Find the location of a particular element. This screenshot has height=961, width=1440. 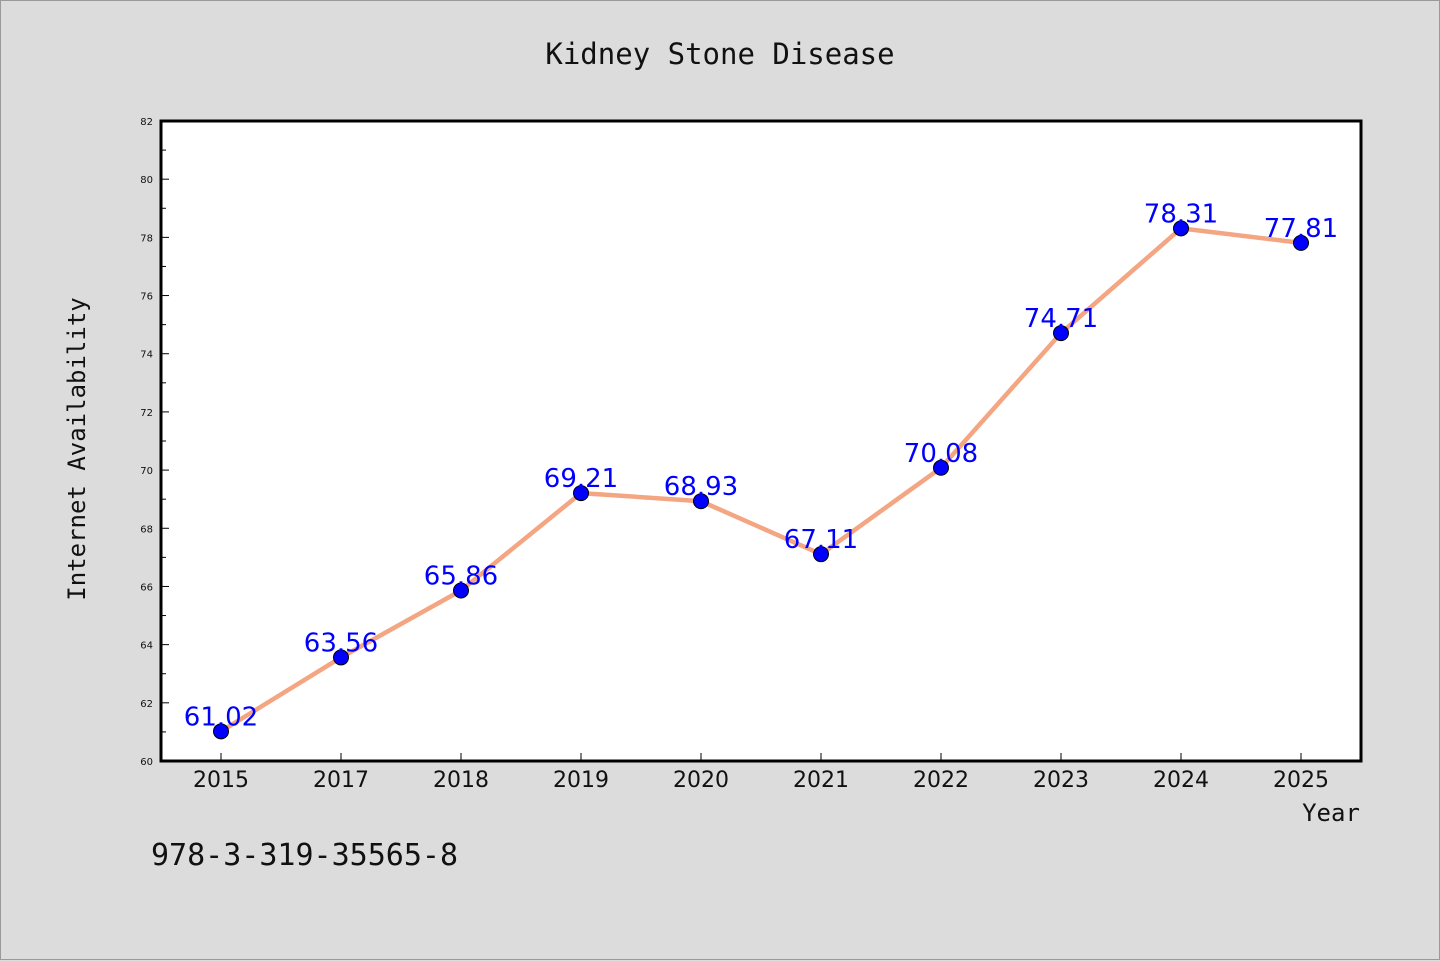

x-tick-label: 2021 is located at coordinates (821, 780).